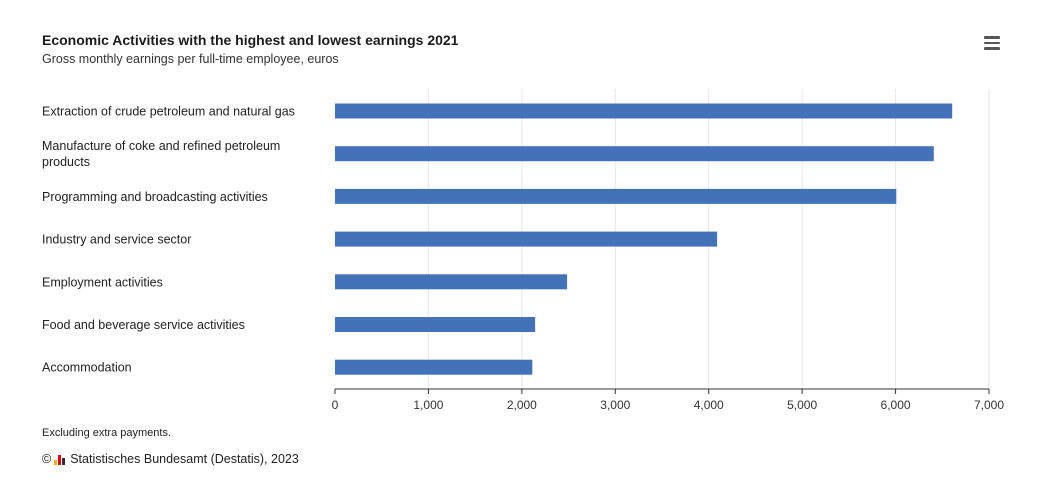  I want to click on x-tick-label: 7,000, so click(989, 405).